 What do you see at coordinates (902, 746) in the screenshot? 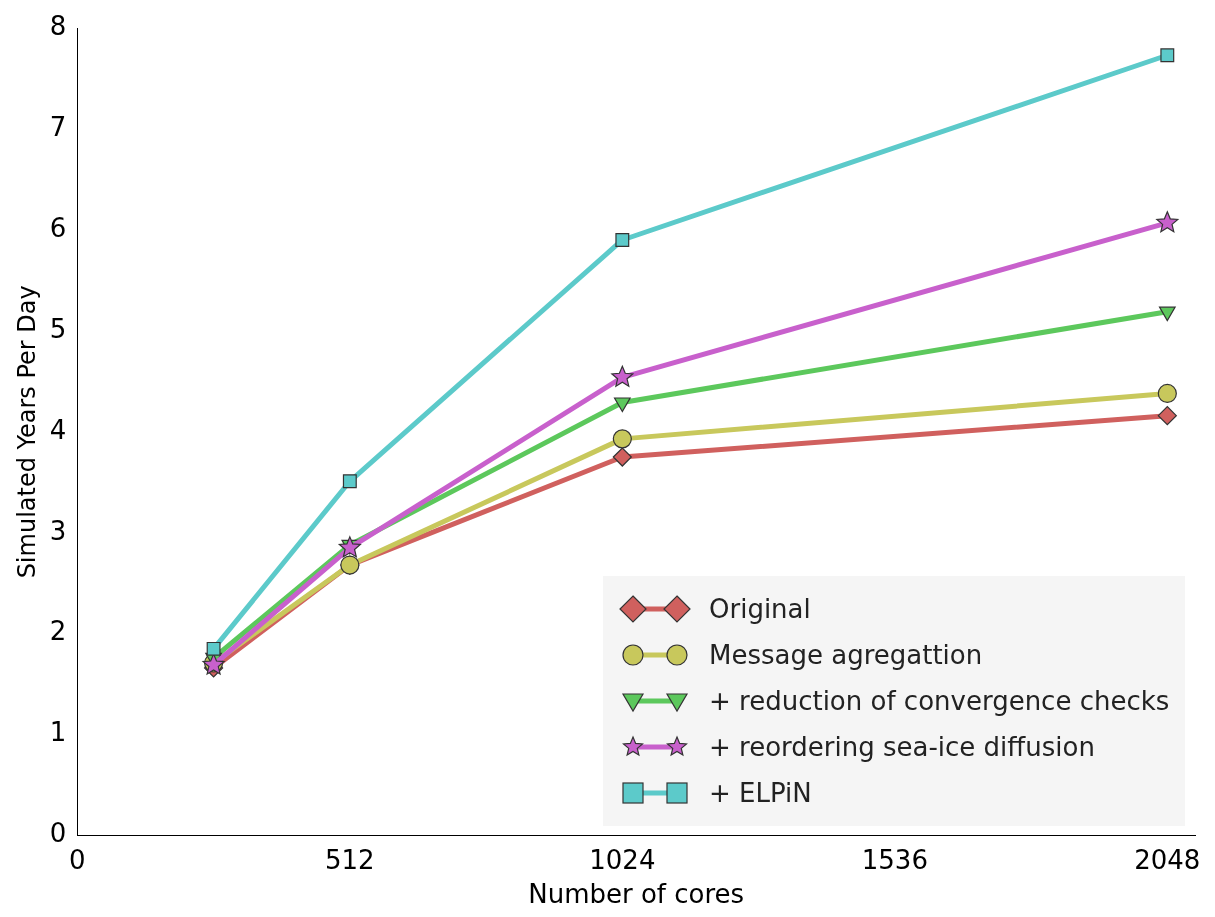
I see `legend-label: + reordering sea-ice diffusion` at bounding box center [902, 746].